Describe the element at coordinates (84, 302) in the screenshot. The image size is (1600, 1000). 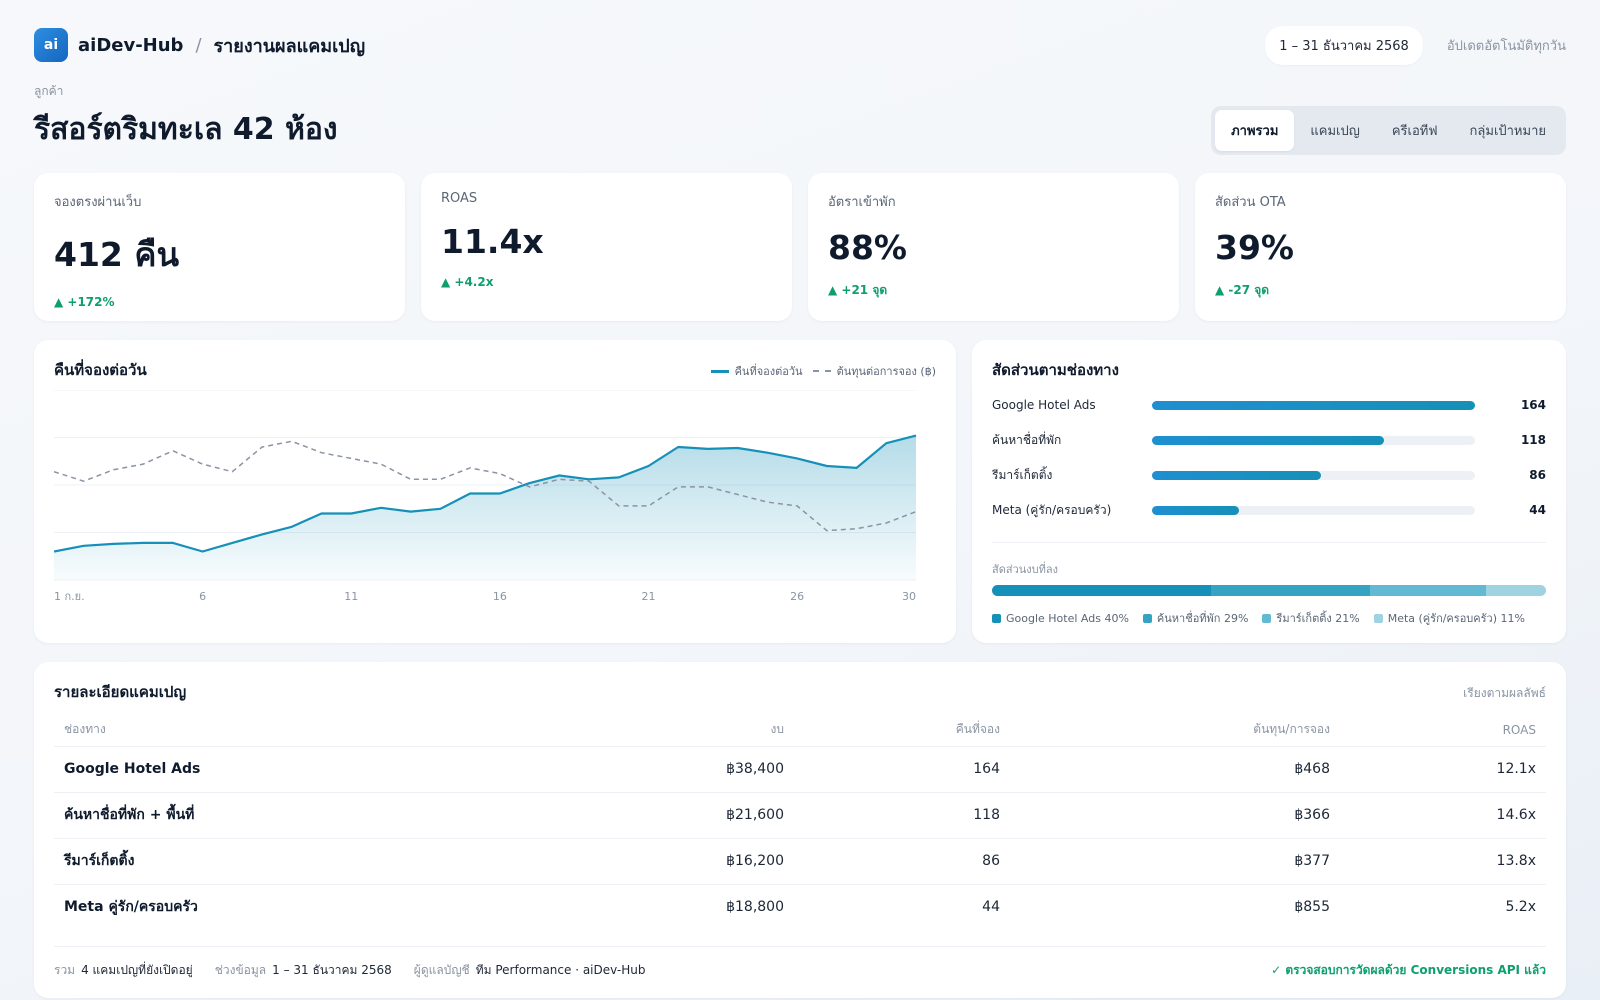
I see `kpi-delta: ▲ +172%` at that location.